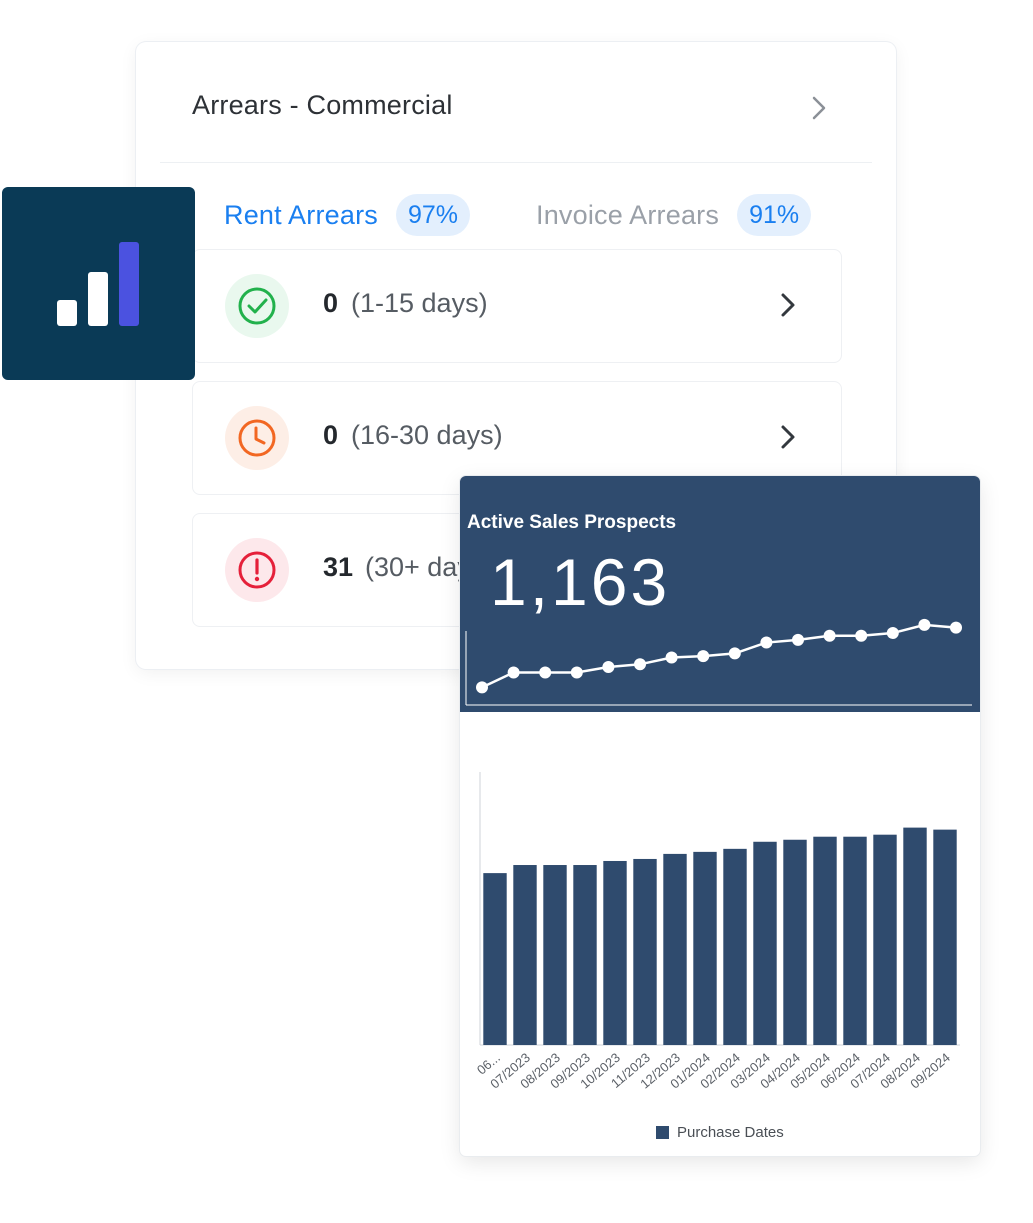 This screenshot has width=1033, height=1223. What do you see at coordinates (517, 306) in the screenshot?
I see `arrears-row-1-15-days: 0 (1-15 days)` at bounding box center [517, 306].